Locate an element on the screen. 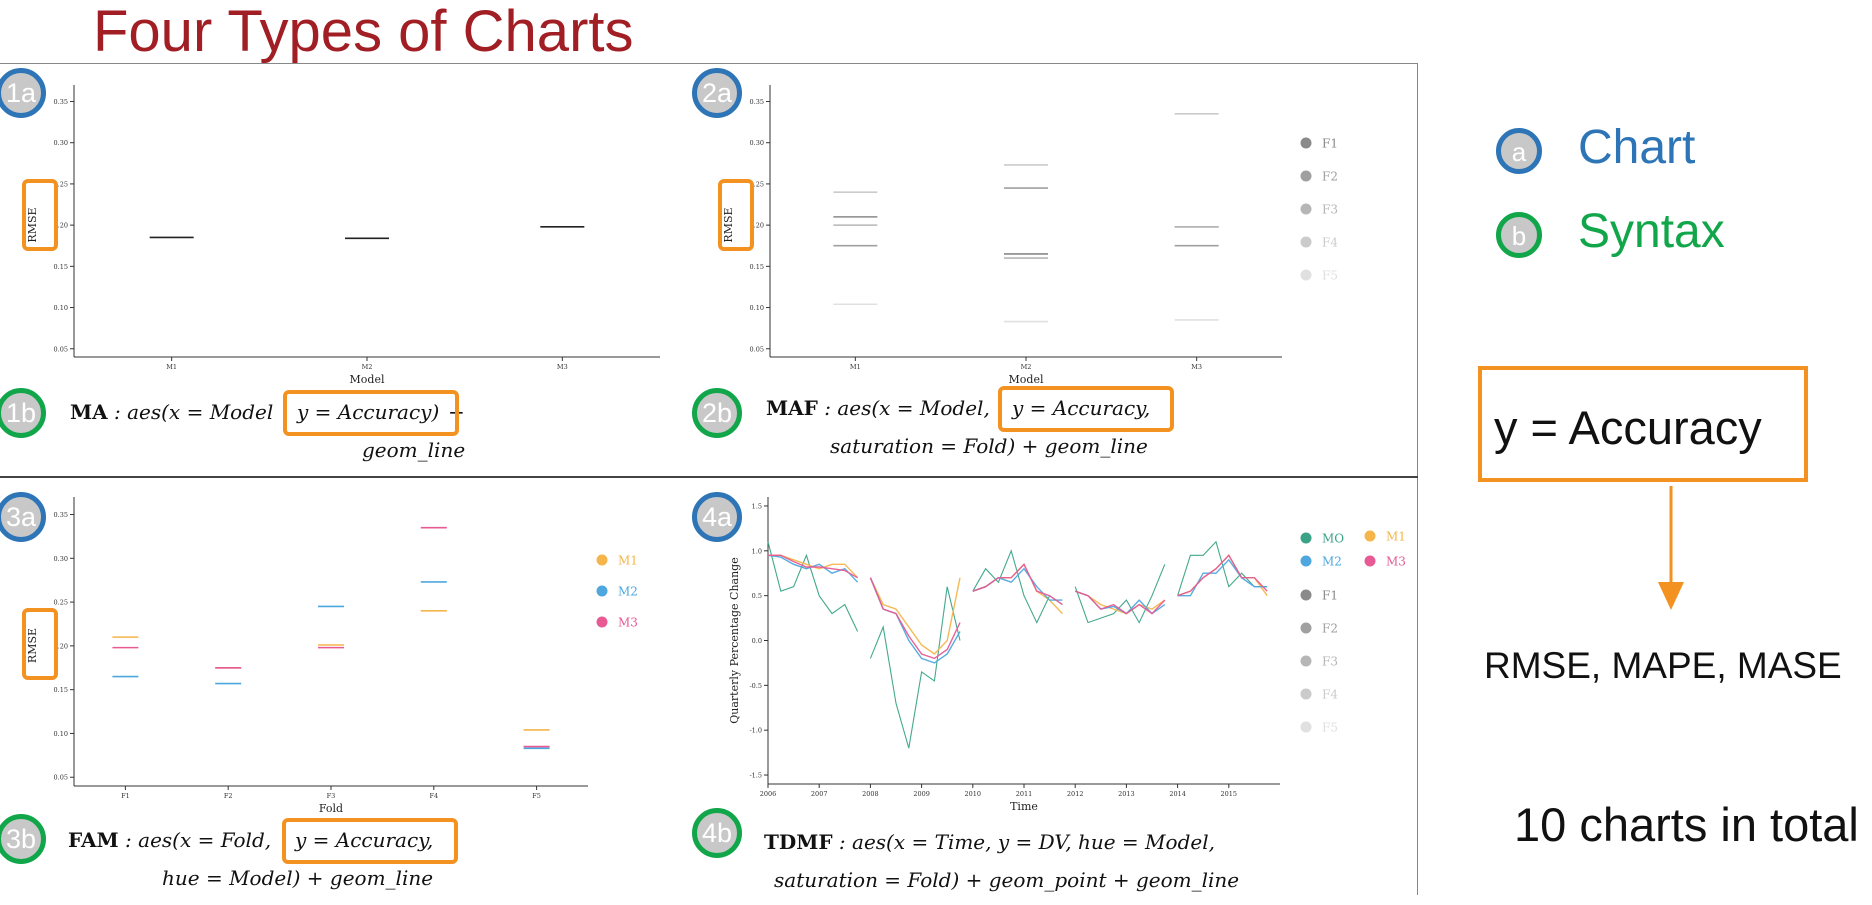  key-syntax-label: Syntax is located at coordinates (1651, 231).